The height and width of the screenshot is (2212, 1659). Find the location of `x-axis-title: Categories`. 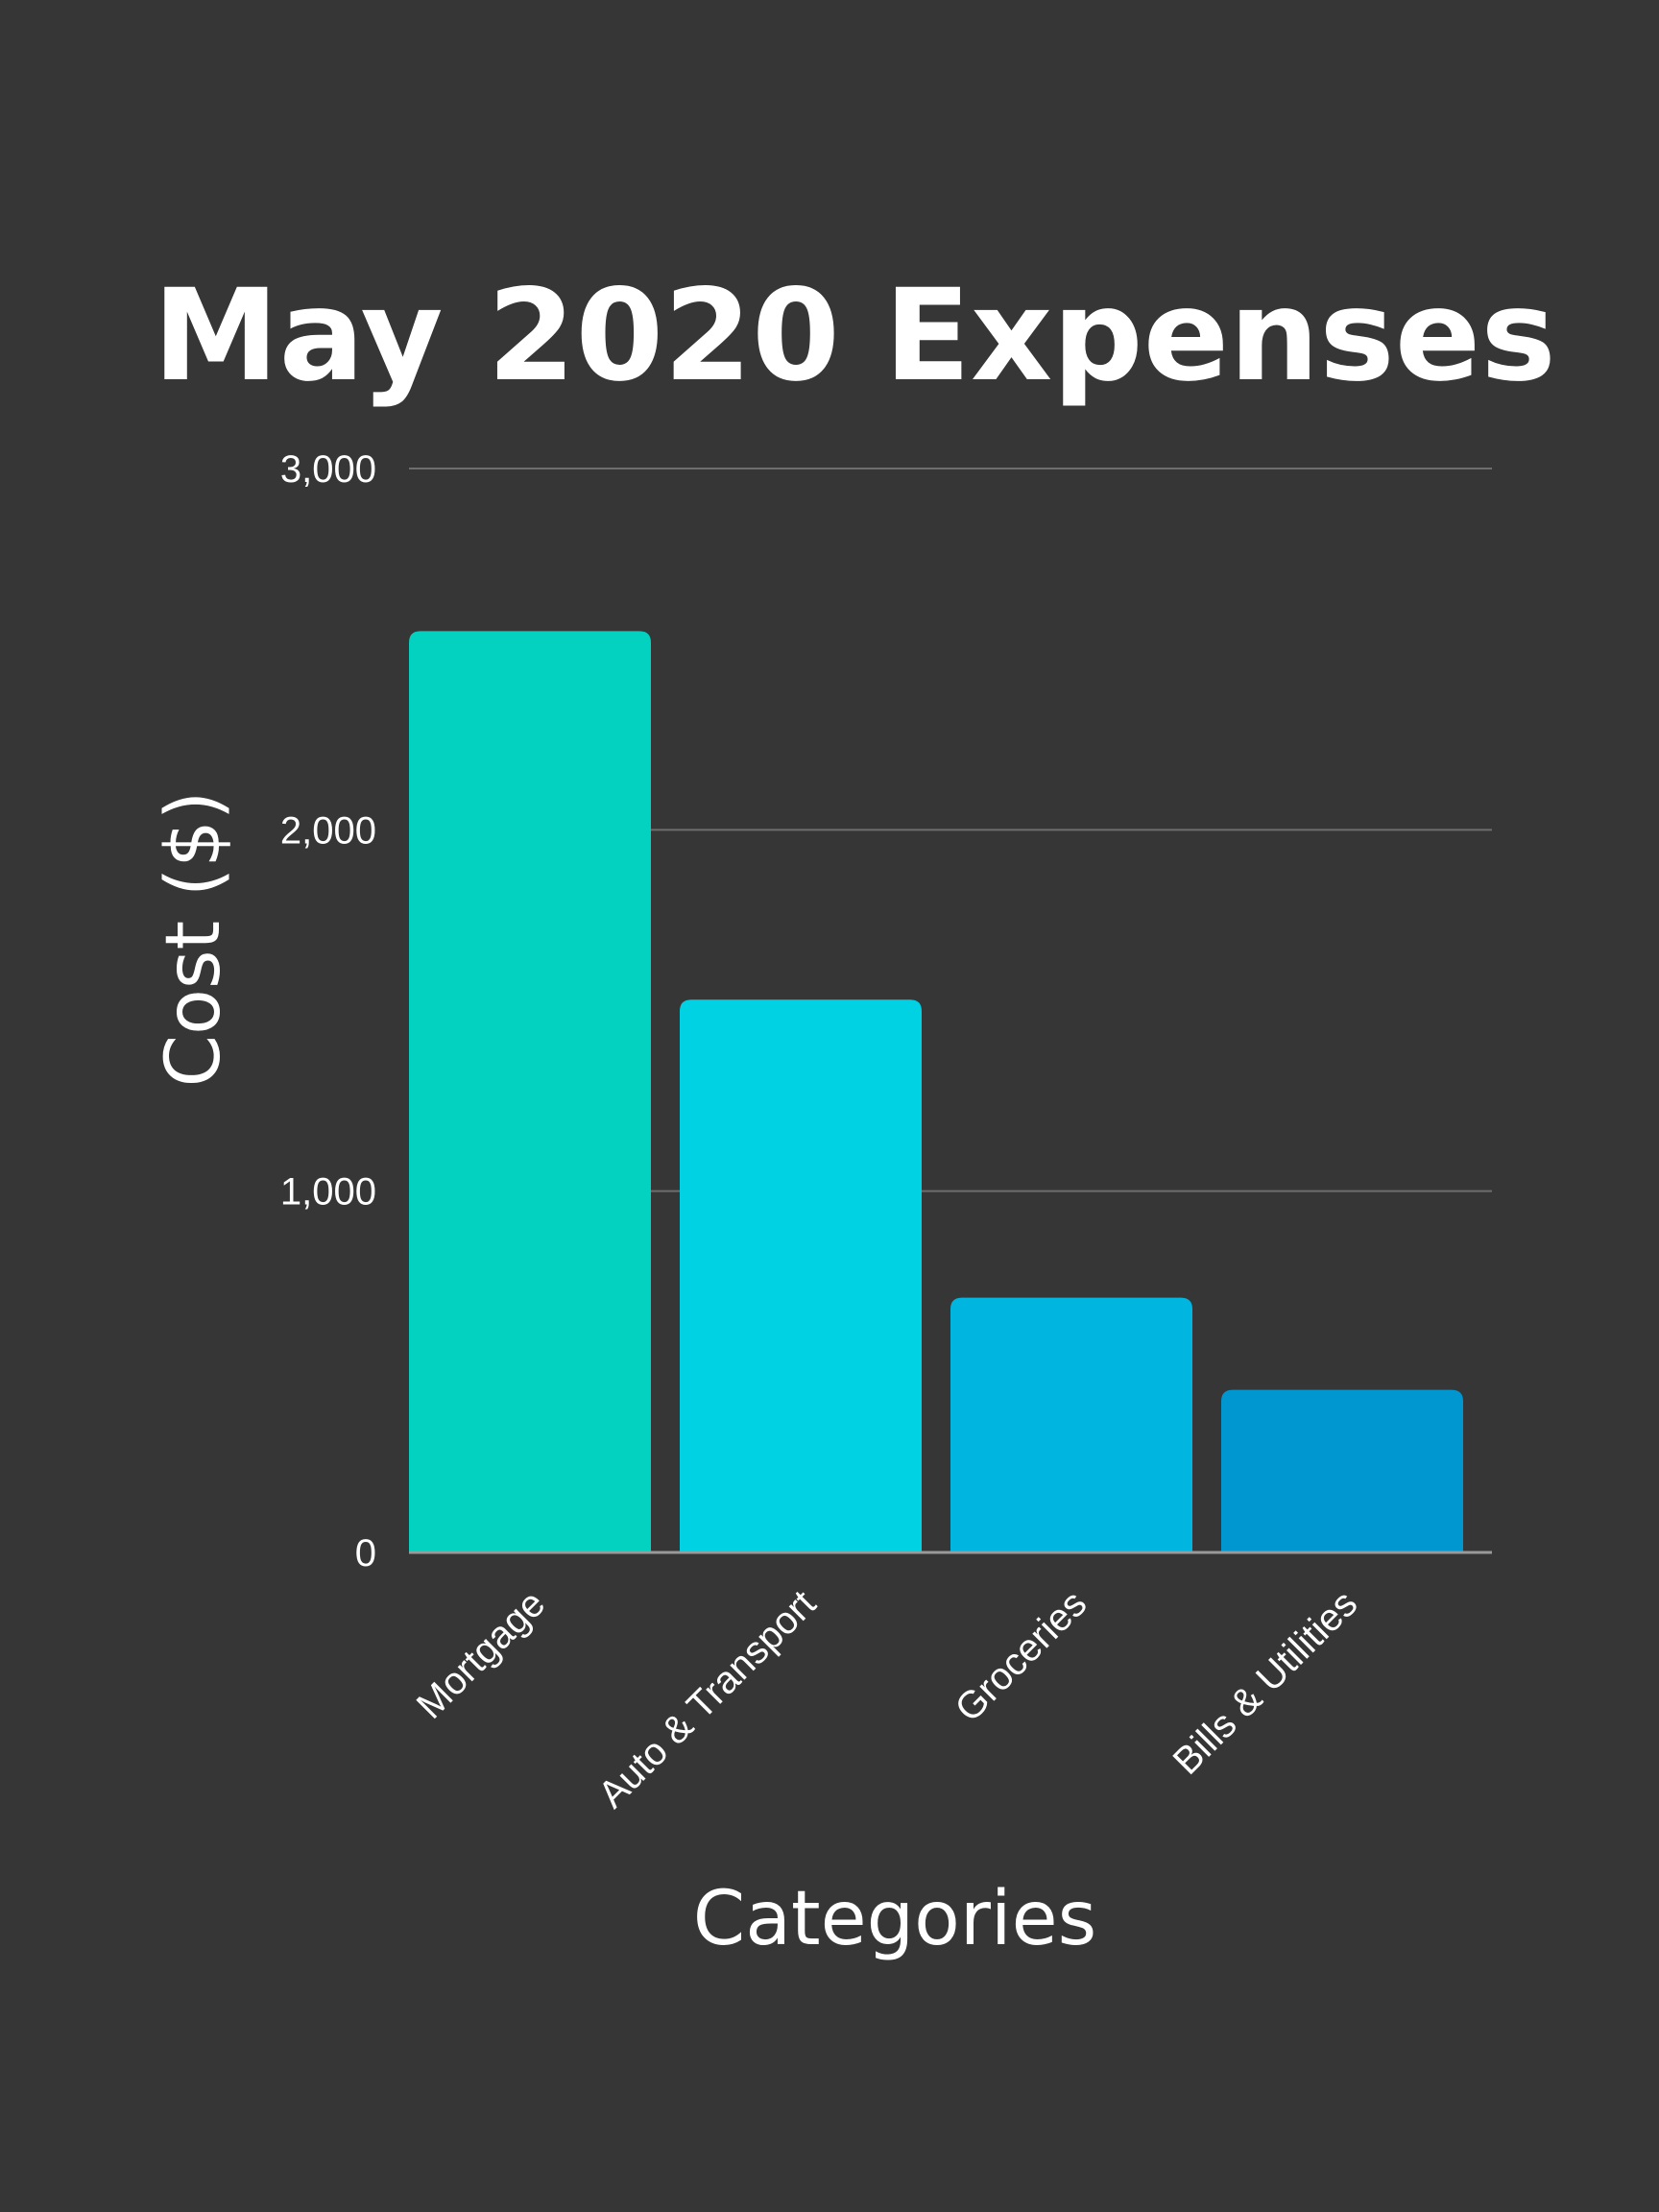

x-axis-title: Categories is located at coordinates (895, 1919).